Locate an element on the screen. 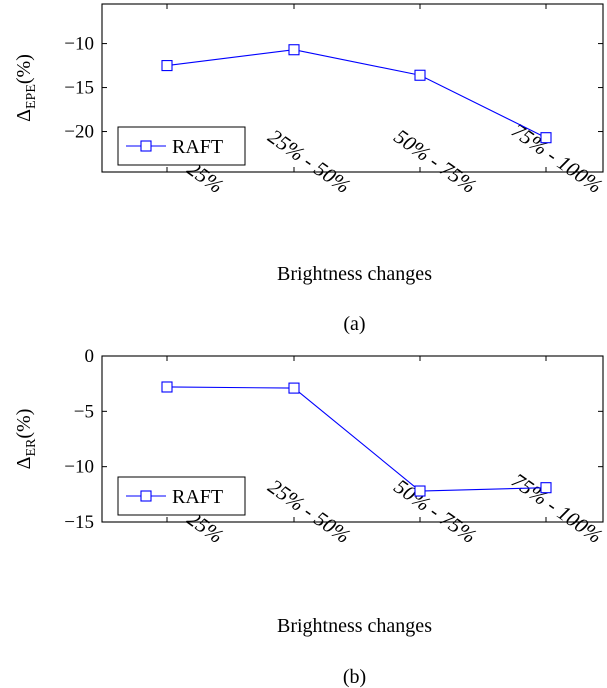 This screenshot has height=688, width=607. y-axis-title: ΔEPE(%) is located at coordinates (26, 88).